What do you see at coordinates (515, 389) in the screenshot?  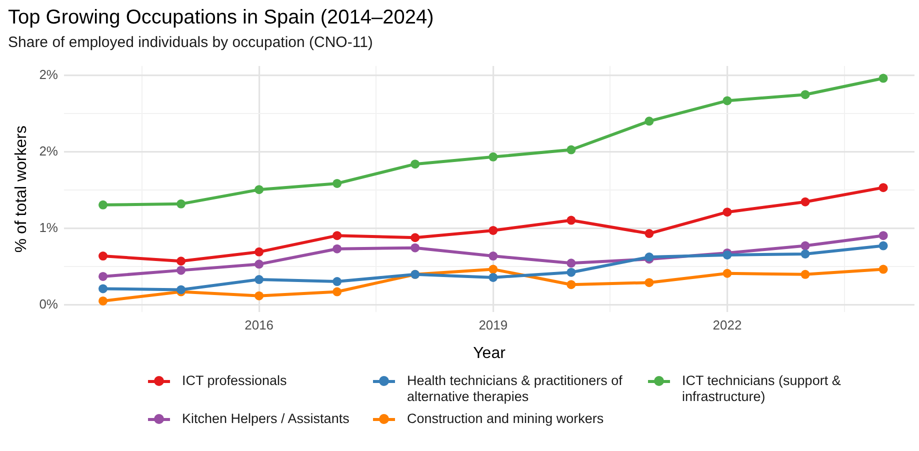 I see `legend-label: Health technicians & practitioners of alternative therapies` at bounding box center [515, 389].